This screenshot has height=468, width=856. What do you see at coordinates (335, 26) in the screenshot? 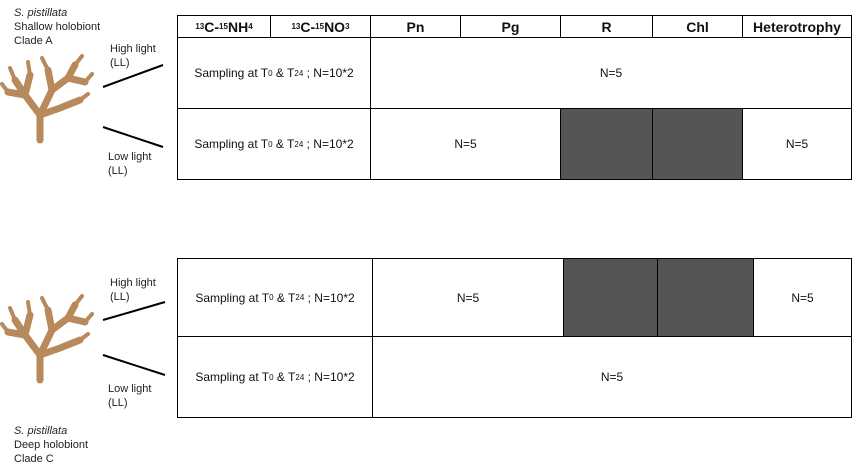
I see `element: NO` at bounding box center [335, 26].